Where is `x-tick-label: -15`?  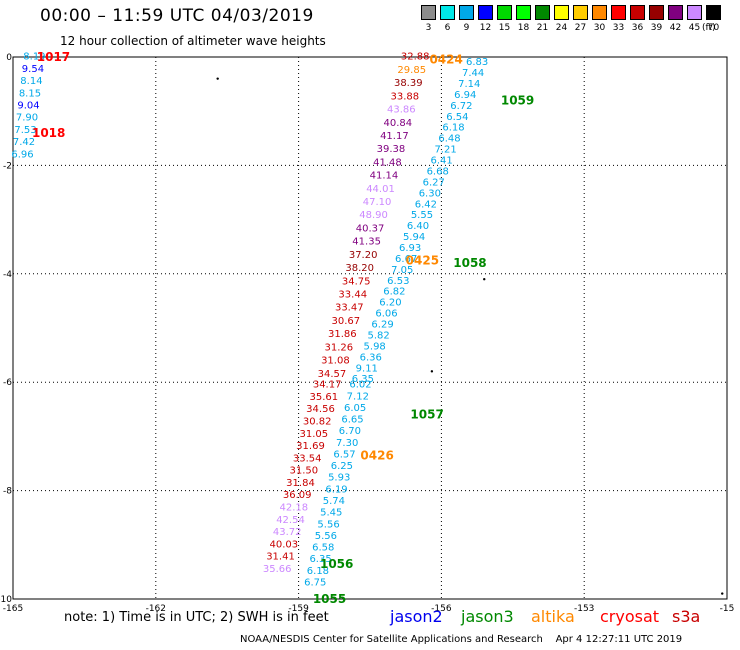 x-tick-label: -15 is located at coordinates (727, 609).